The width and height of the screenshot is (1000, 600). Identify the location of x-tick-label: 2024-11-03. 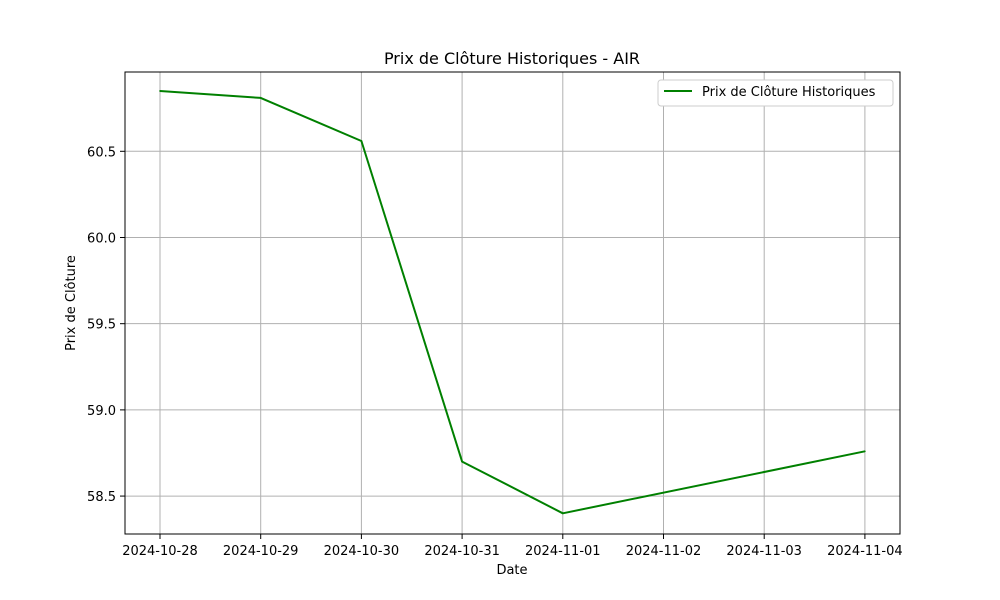
(764, 551).